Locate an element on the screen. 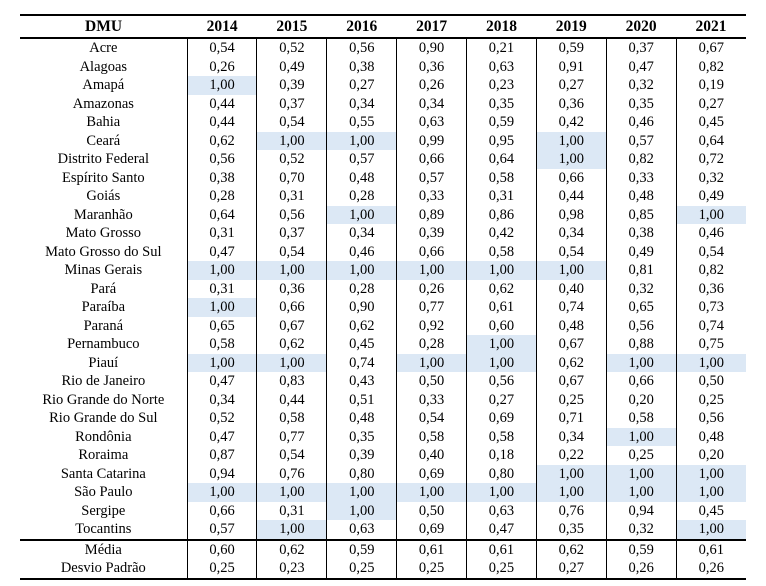  table-row: Rondônia 0,47 0,77 0,35 0,58 0,58 0,34 1,00 0,48 is located at coordinates (383, 436).